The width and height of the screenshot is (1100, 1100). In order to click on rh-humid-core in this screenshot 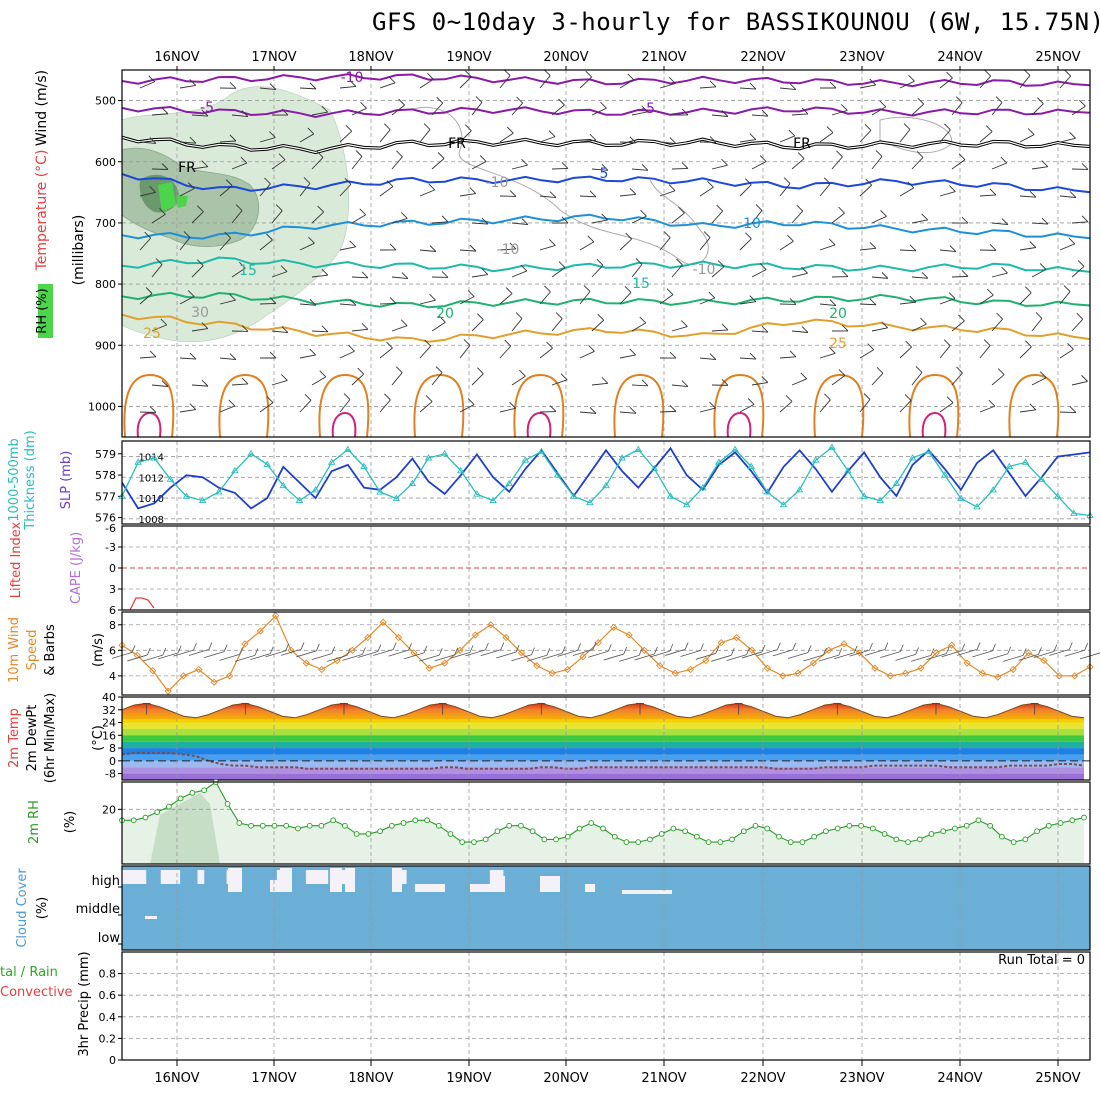, I will do `click(190, 197)`.